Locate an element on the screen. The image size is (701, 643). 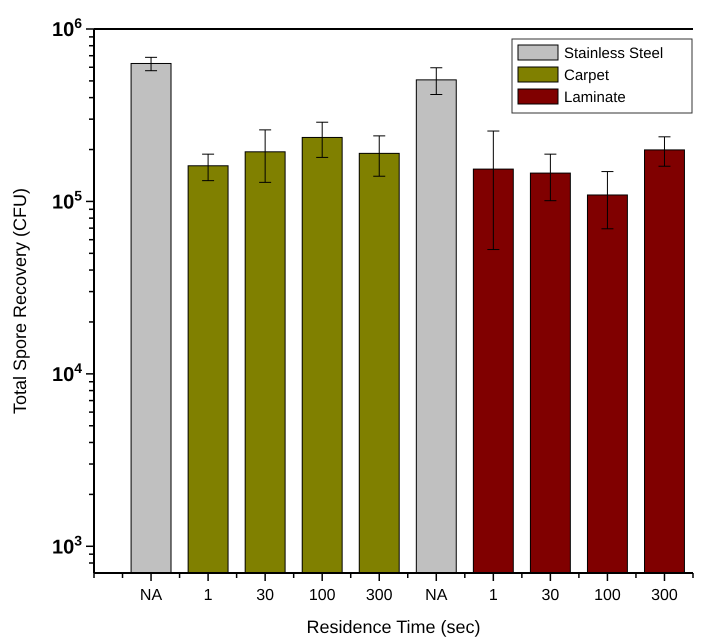
y-tick-label: 10$^{3}$ is located at coordinates (67, 545).